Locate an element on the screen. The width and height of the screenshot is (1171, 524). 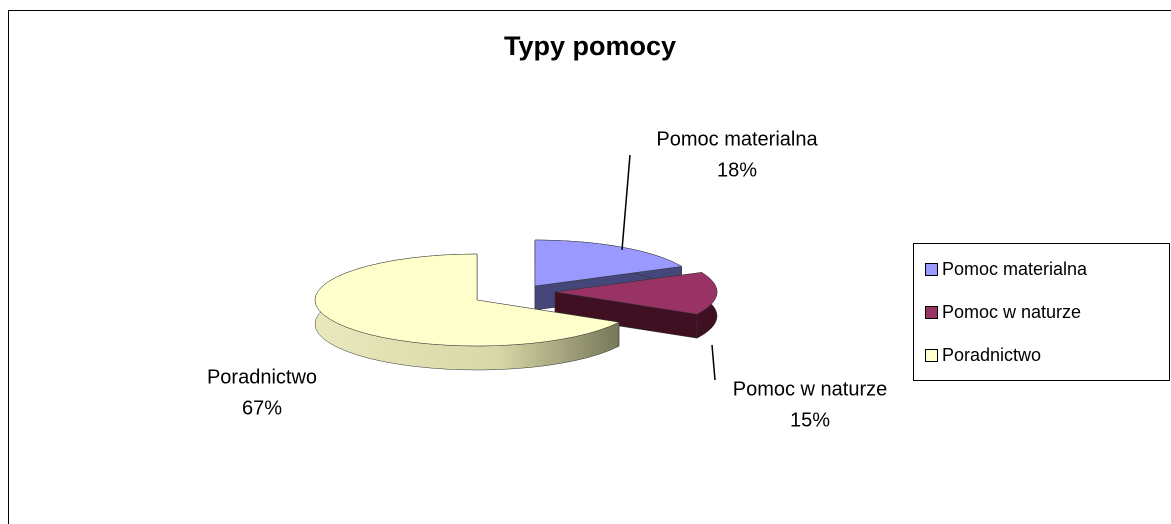
data-label-name: Pomoc materialna is located at coordinates (737, 139).